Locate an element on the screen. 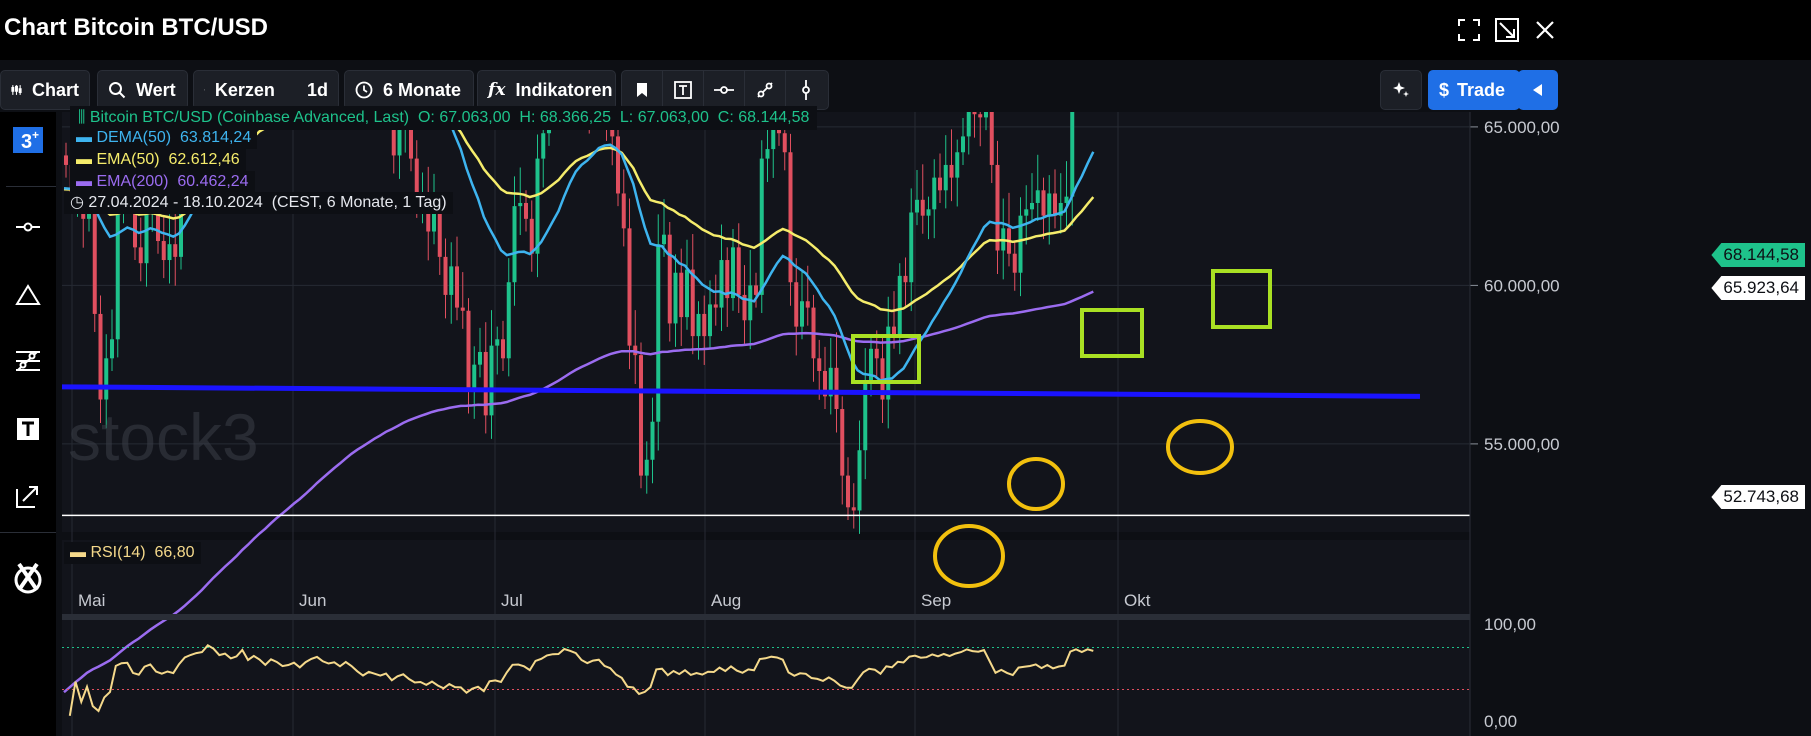  lower-level-badge: 52.743,68 is located at coordinates (1758, 497).